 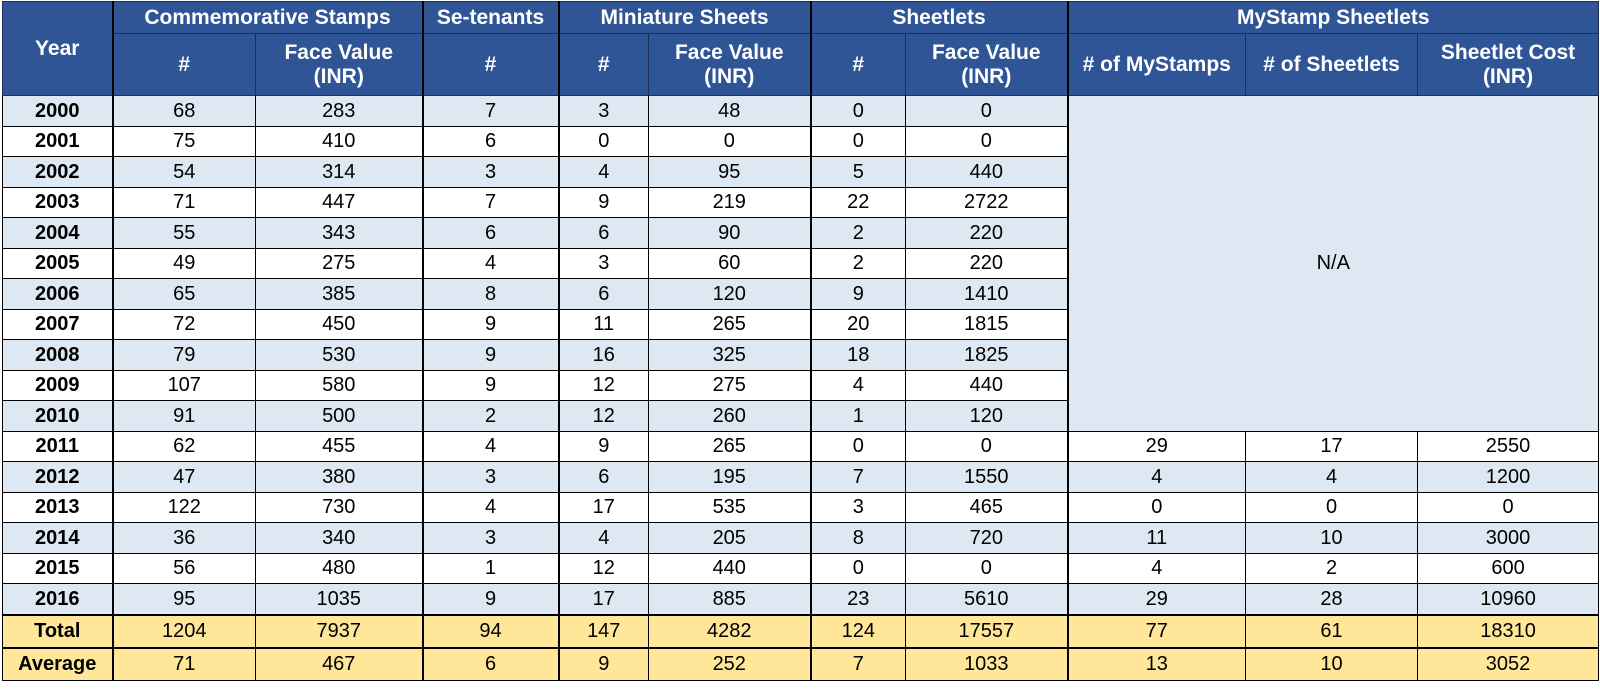 What do you see at coordinates (339, 355) in the screenshot?
I see `value-cell: 530` at bounding box center [339, 355].